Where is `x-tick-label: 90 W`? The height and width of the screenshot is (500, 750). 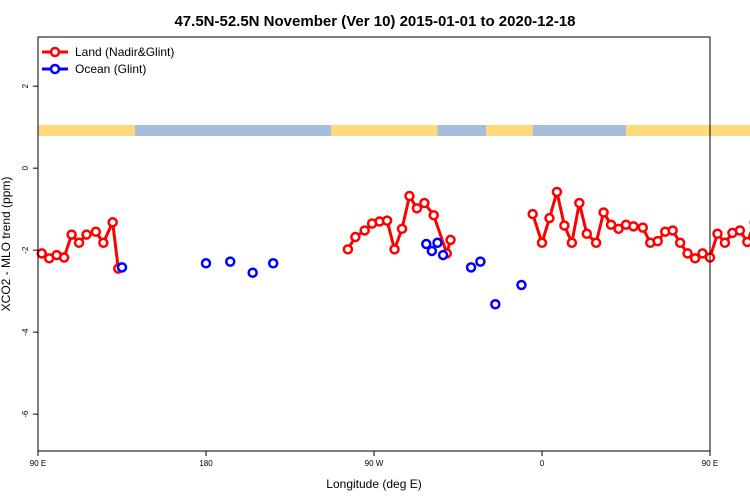 x-tick-label: 90 W is located at coordinates (374, 463).